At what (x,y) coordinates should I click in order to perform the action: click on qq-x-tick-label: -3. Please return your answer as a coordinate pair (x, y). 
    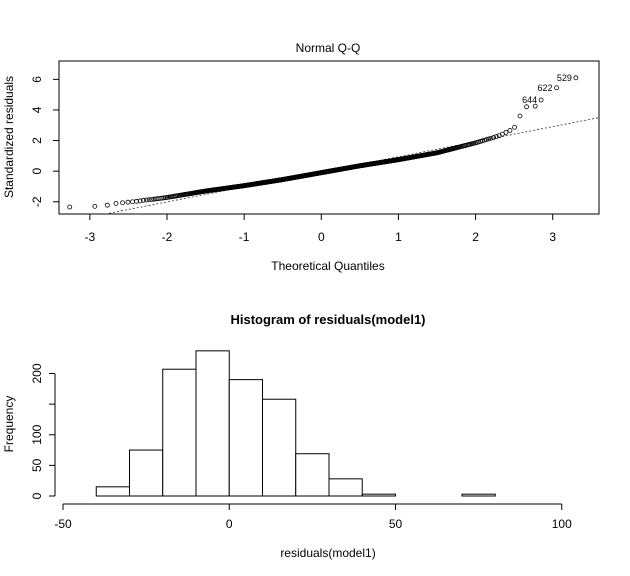
    Looking at the image, I should click on (90, 237).